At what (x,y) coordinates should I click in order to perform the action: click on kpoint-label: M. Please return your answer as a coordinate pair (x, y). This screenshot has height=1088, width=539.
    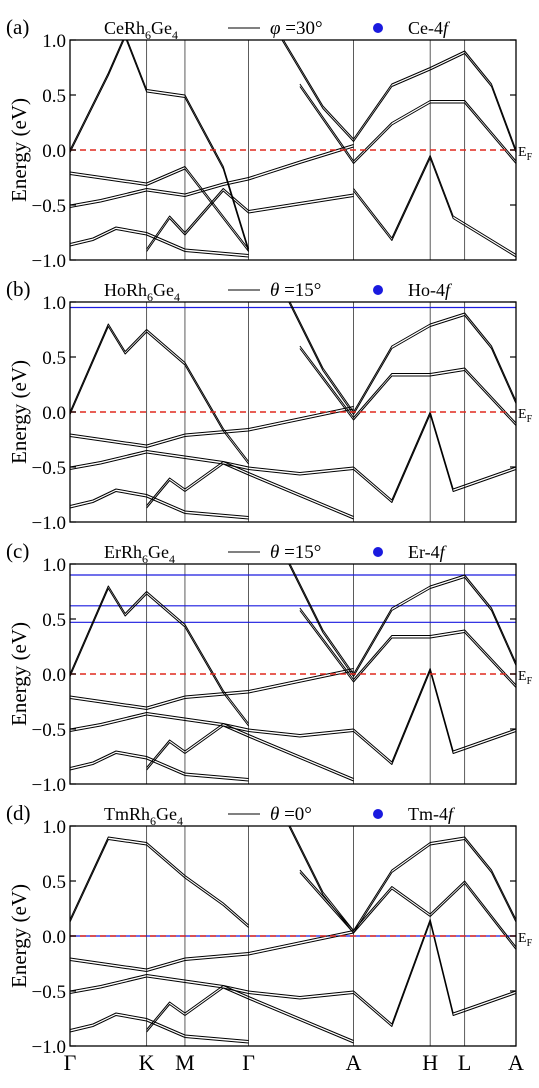
    Looking at the image, I should click on (185, 1062).